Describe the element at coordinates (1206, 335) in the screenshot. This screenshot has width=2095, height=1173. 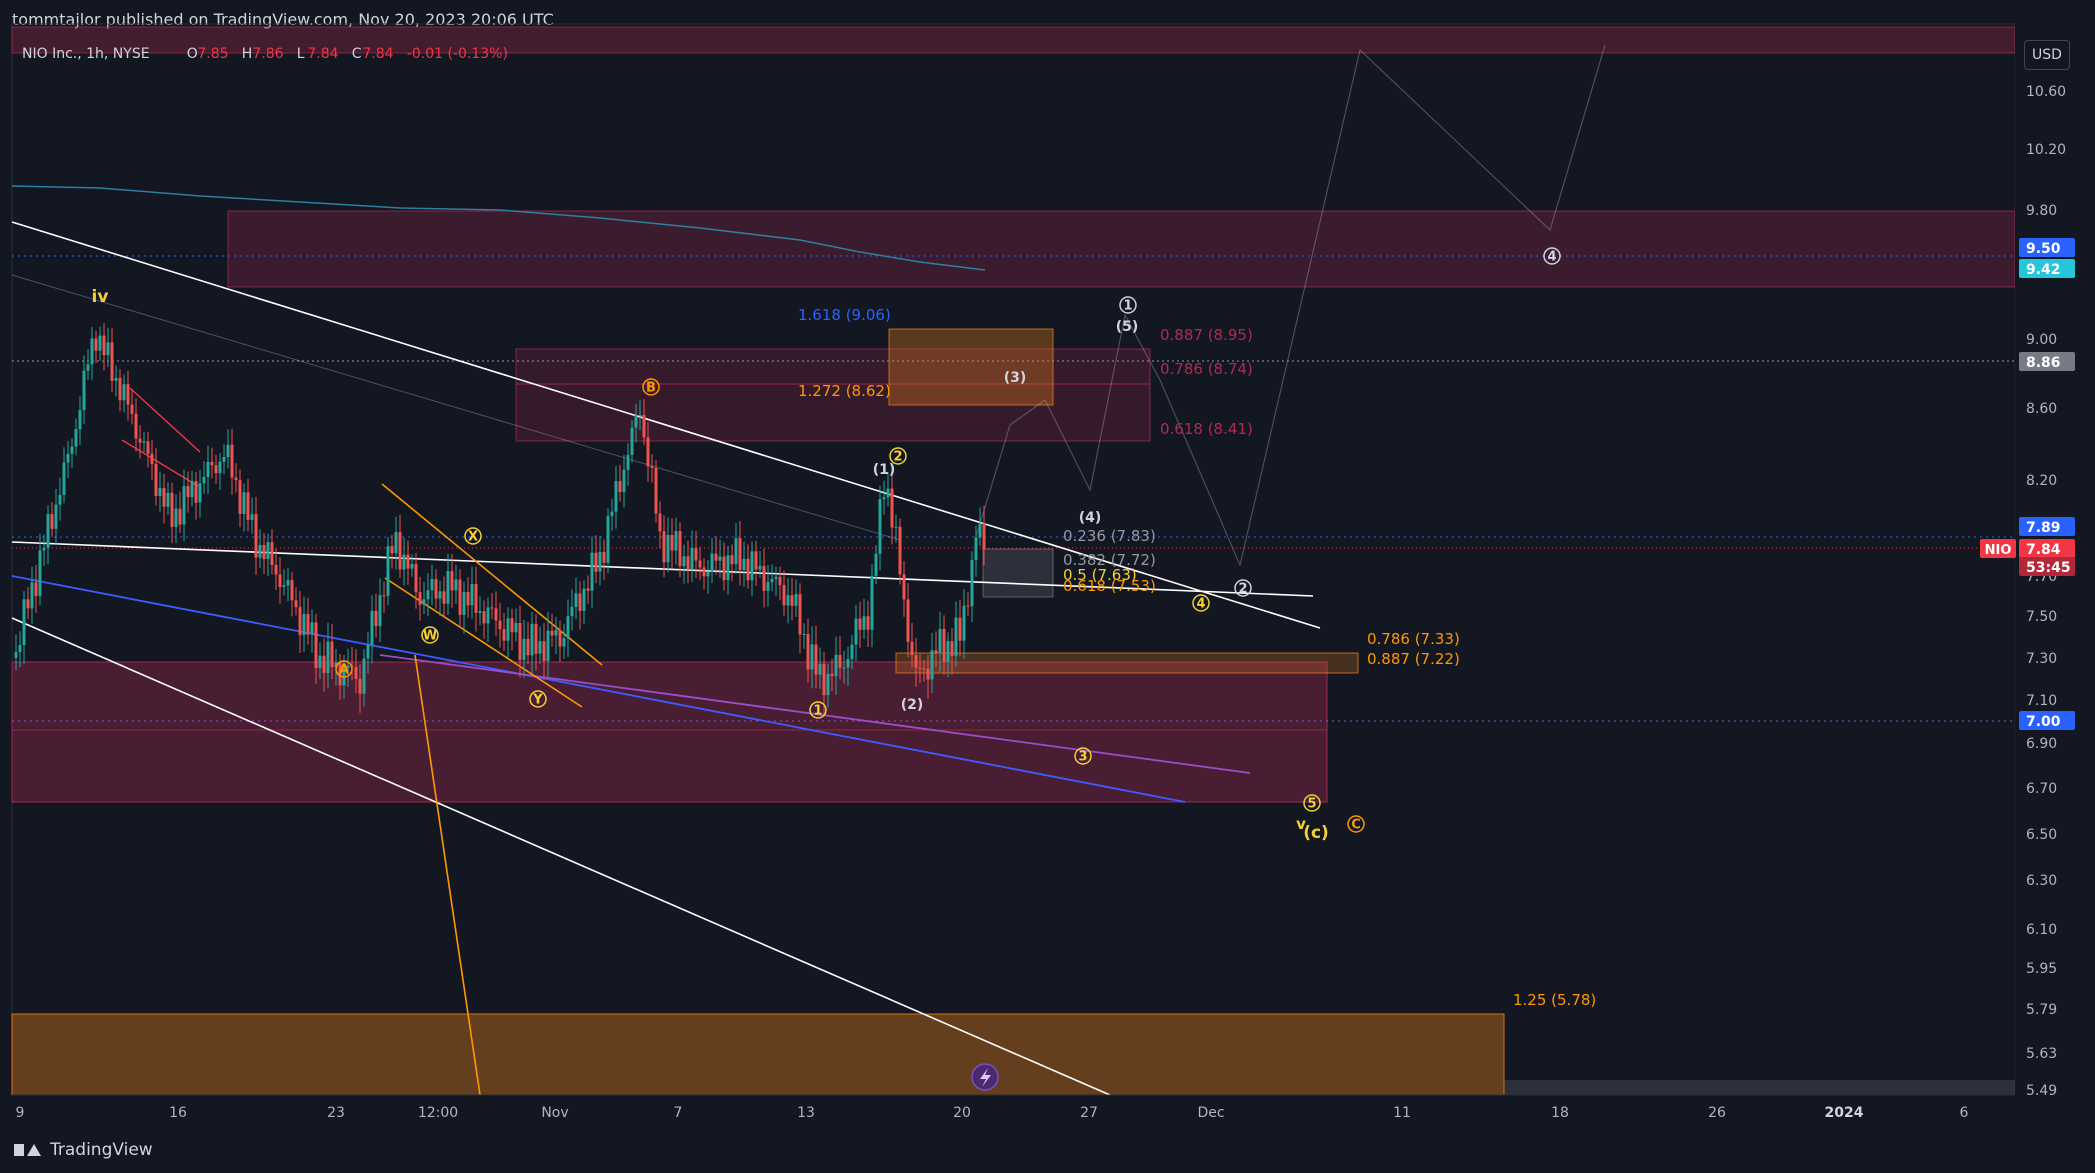
I see `fib-label-3: 0.887 (8.95)` at that location.